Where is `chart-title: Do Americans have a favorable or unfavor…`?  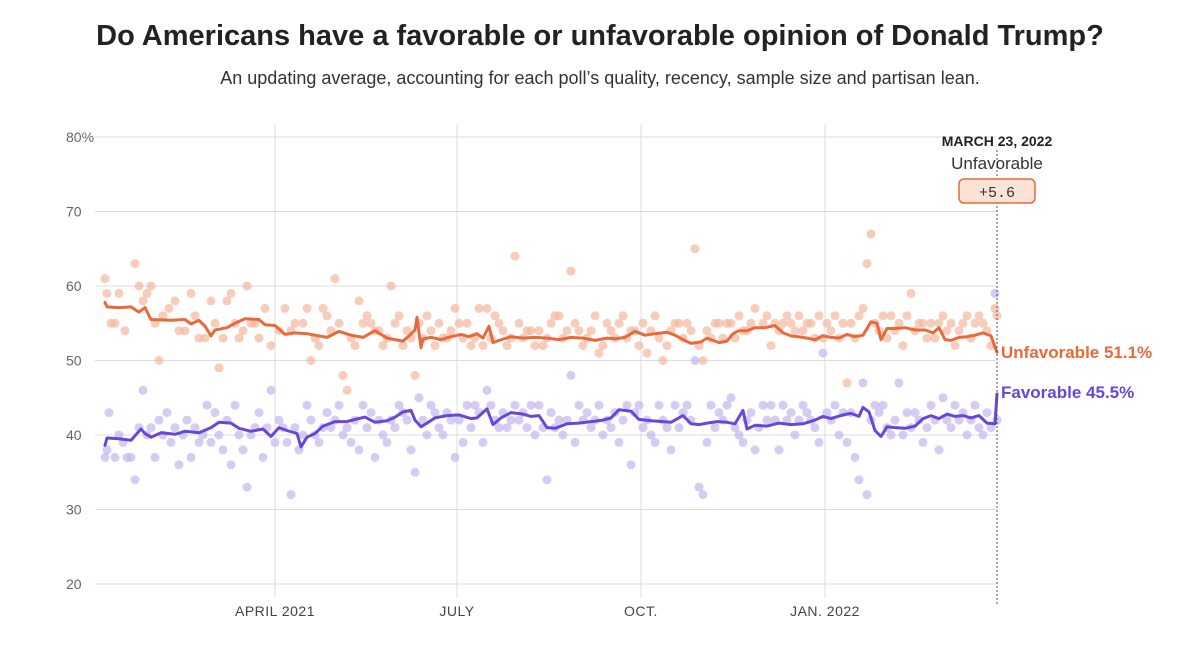 chart-title: Do Americans have a favorable or unfavor… is located at coordinates (600, 36).